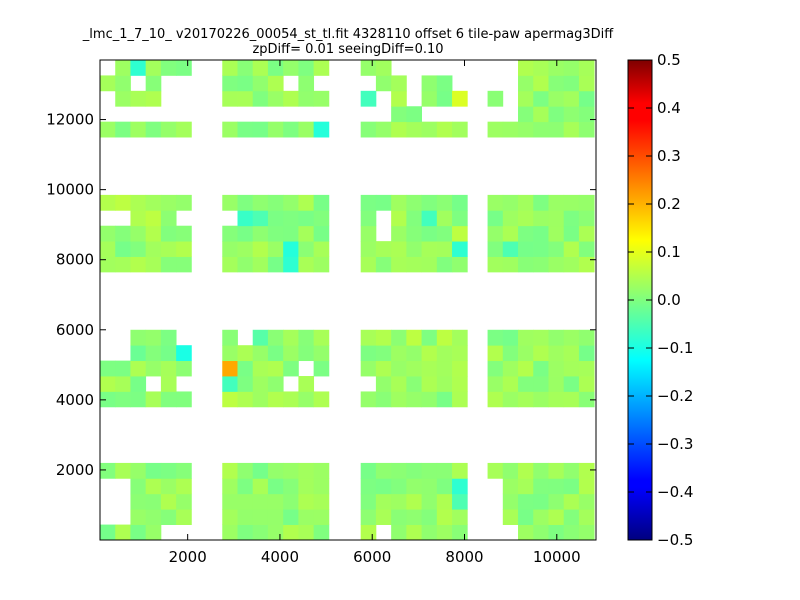 The width and height of the screenshot is (800, 600). I want to click on x-tick-label: 2000, so click(188, 557).